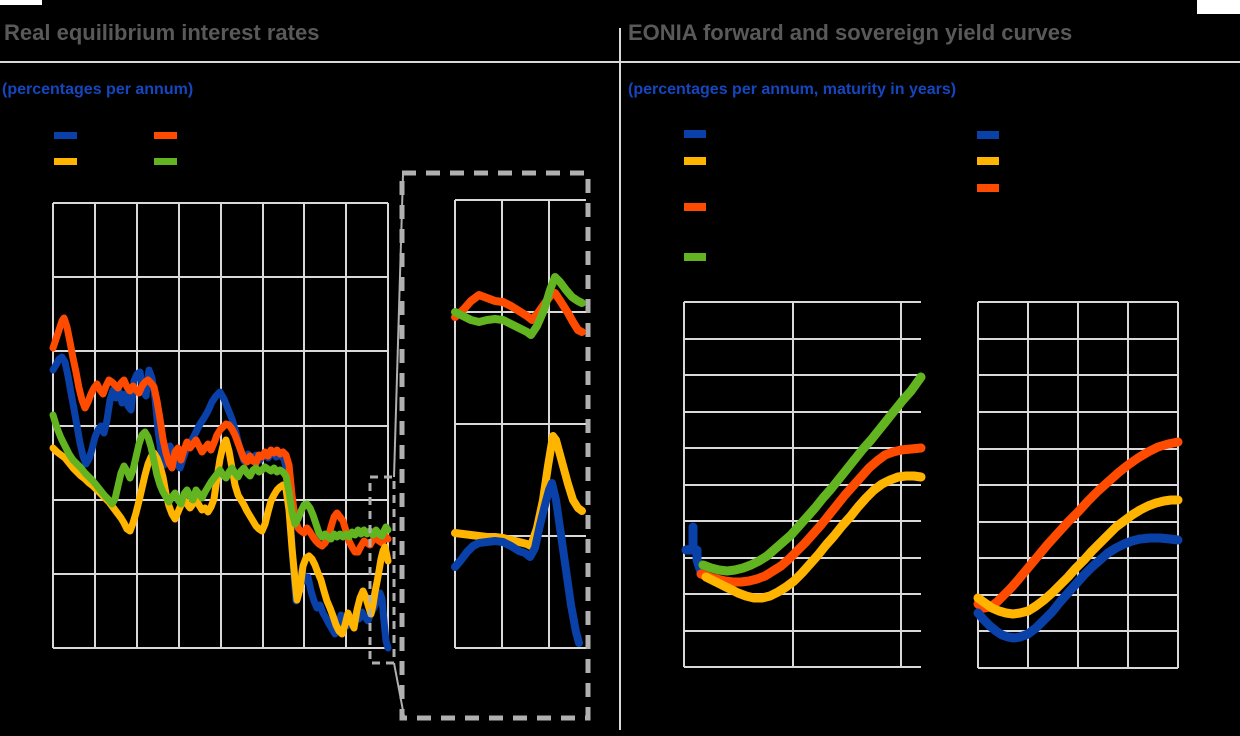  Describe the element at coordinates (65, 161) in the screenshot. I see `legend-swatch-yellow` at that location.